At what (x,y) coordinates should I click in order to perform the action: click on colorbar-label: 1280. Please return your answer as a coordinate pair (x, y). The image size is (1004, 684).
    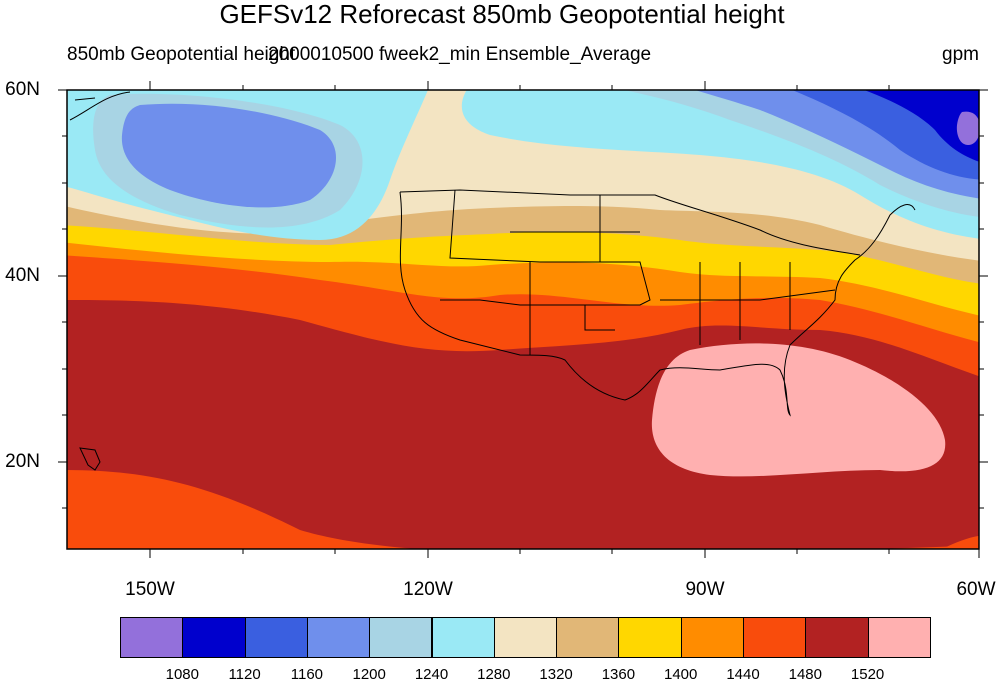
    Looking at the image, I should click on (494, 674).